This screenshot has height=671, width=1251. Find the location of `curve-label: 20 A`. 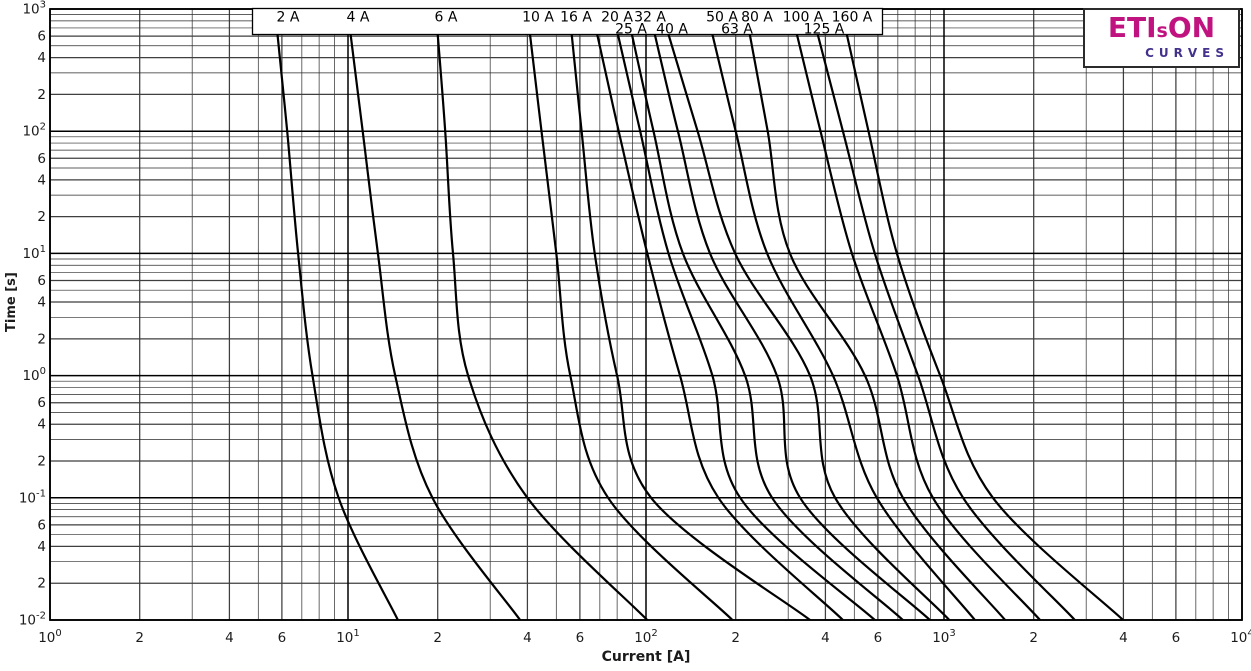

curve-label: 20 A is located at coordinates (617, 18).